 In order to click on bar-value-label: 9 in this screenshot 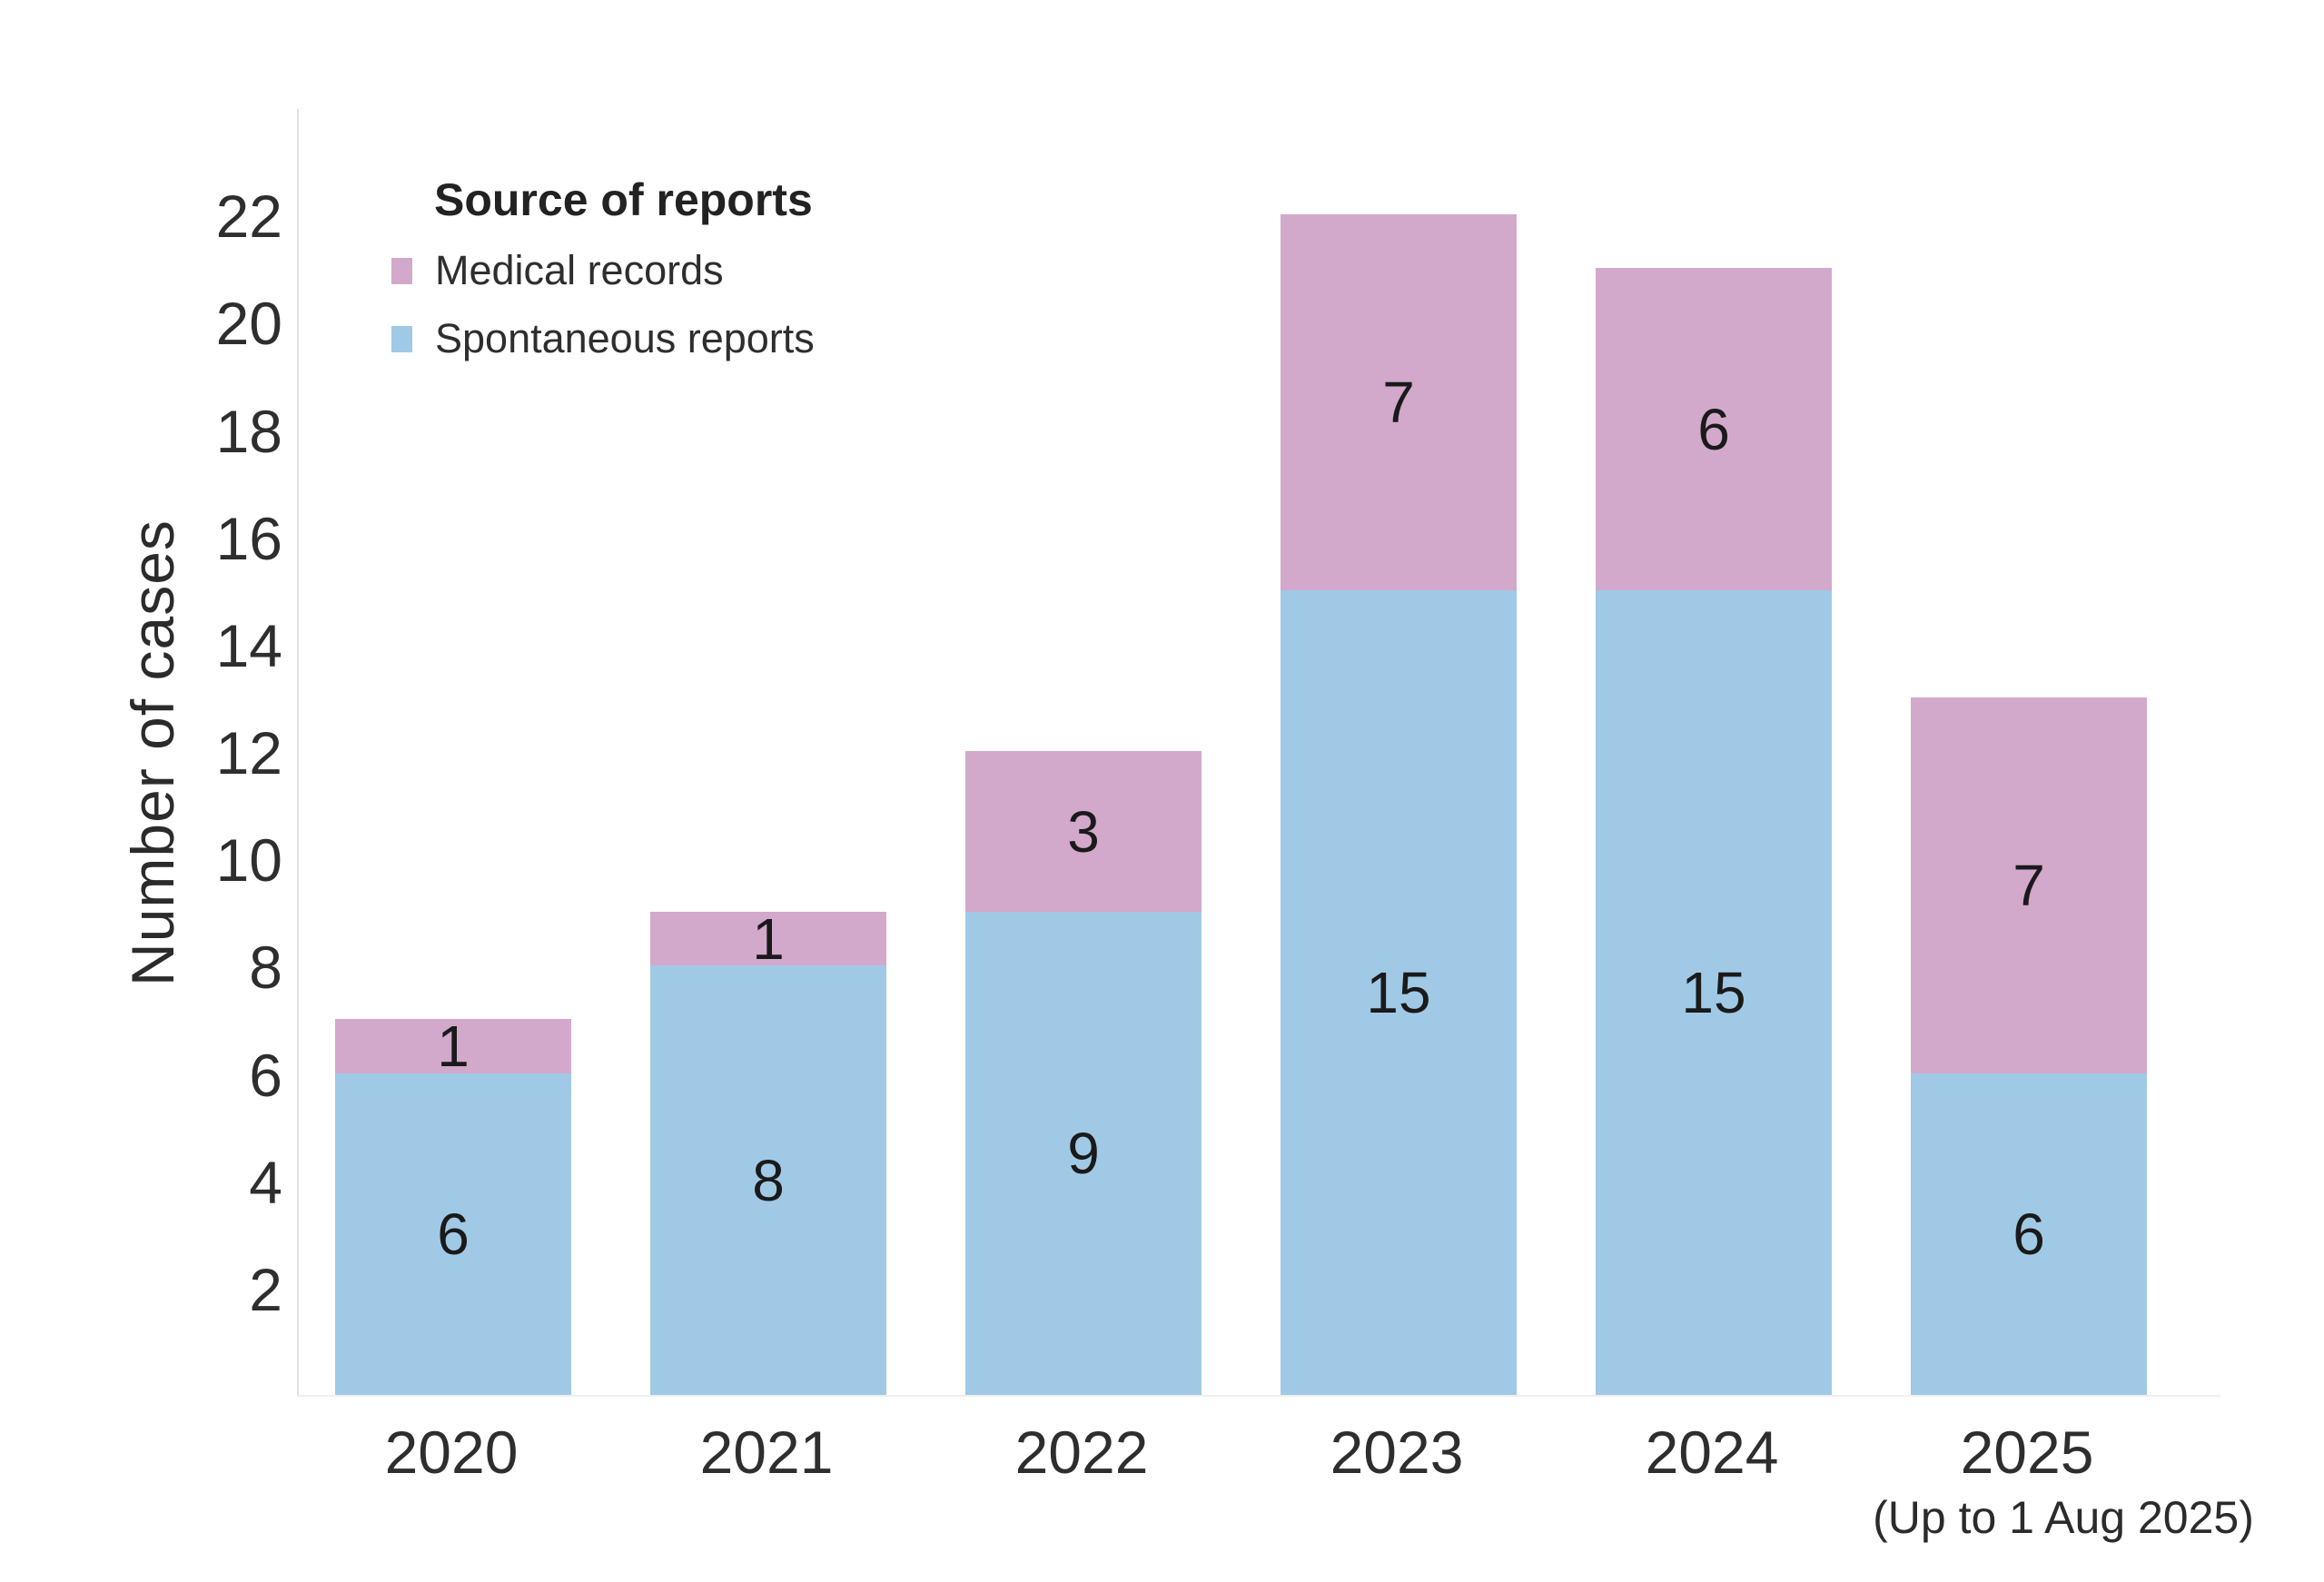, I will do `click(1083, 1154)`.